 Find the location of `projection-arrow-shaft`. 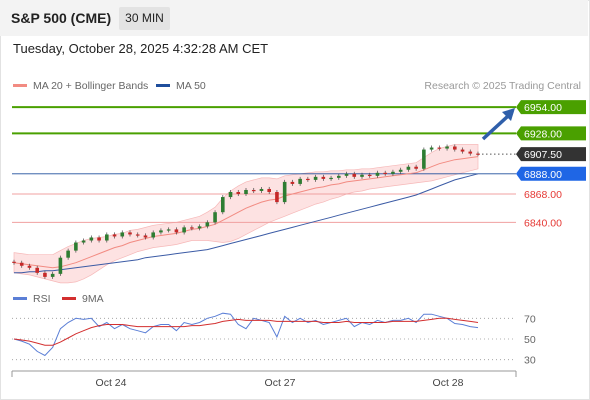

projection-arrow-shaft is located at coordinates (495, 127).